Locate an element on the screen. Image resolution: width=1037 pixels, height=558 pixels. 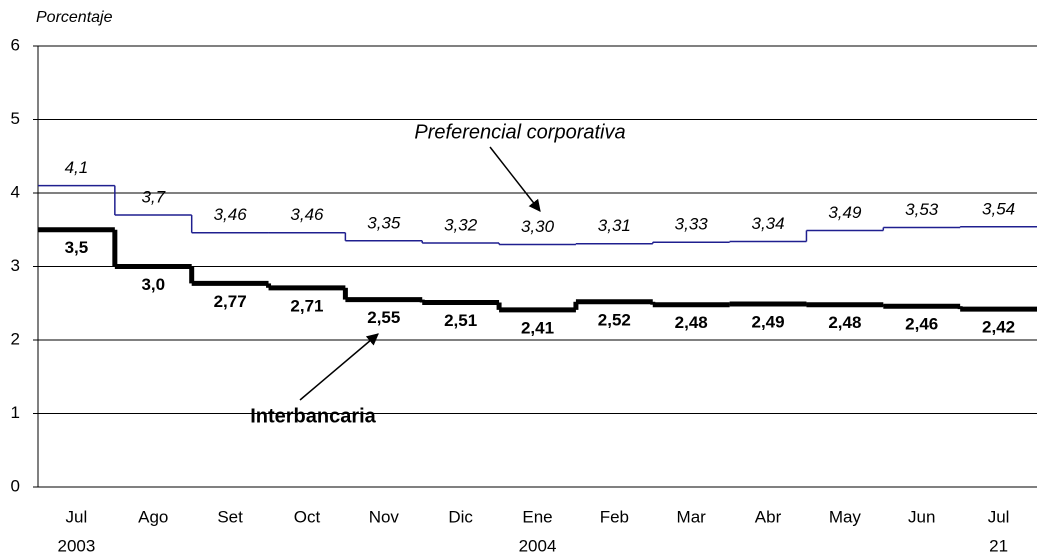
data-label: 2,42 is located at coordinates (998, 327).